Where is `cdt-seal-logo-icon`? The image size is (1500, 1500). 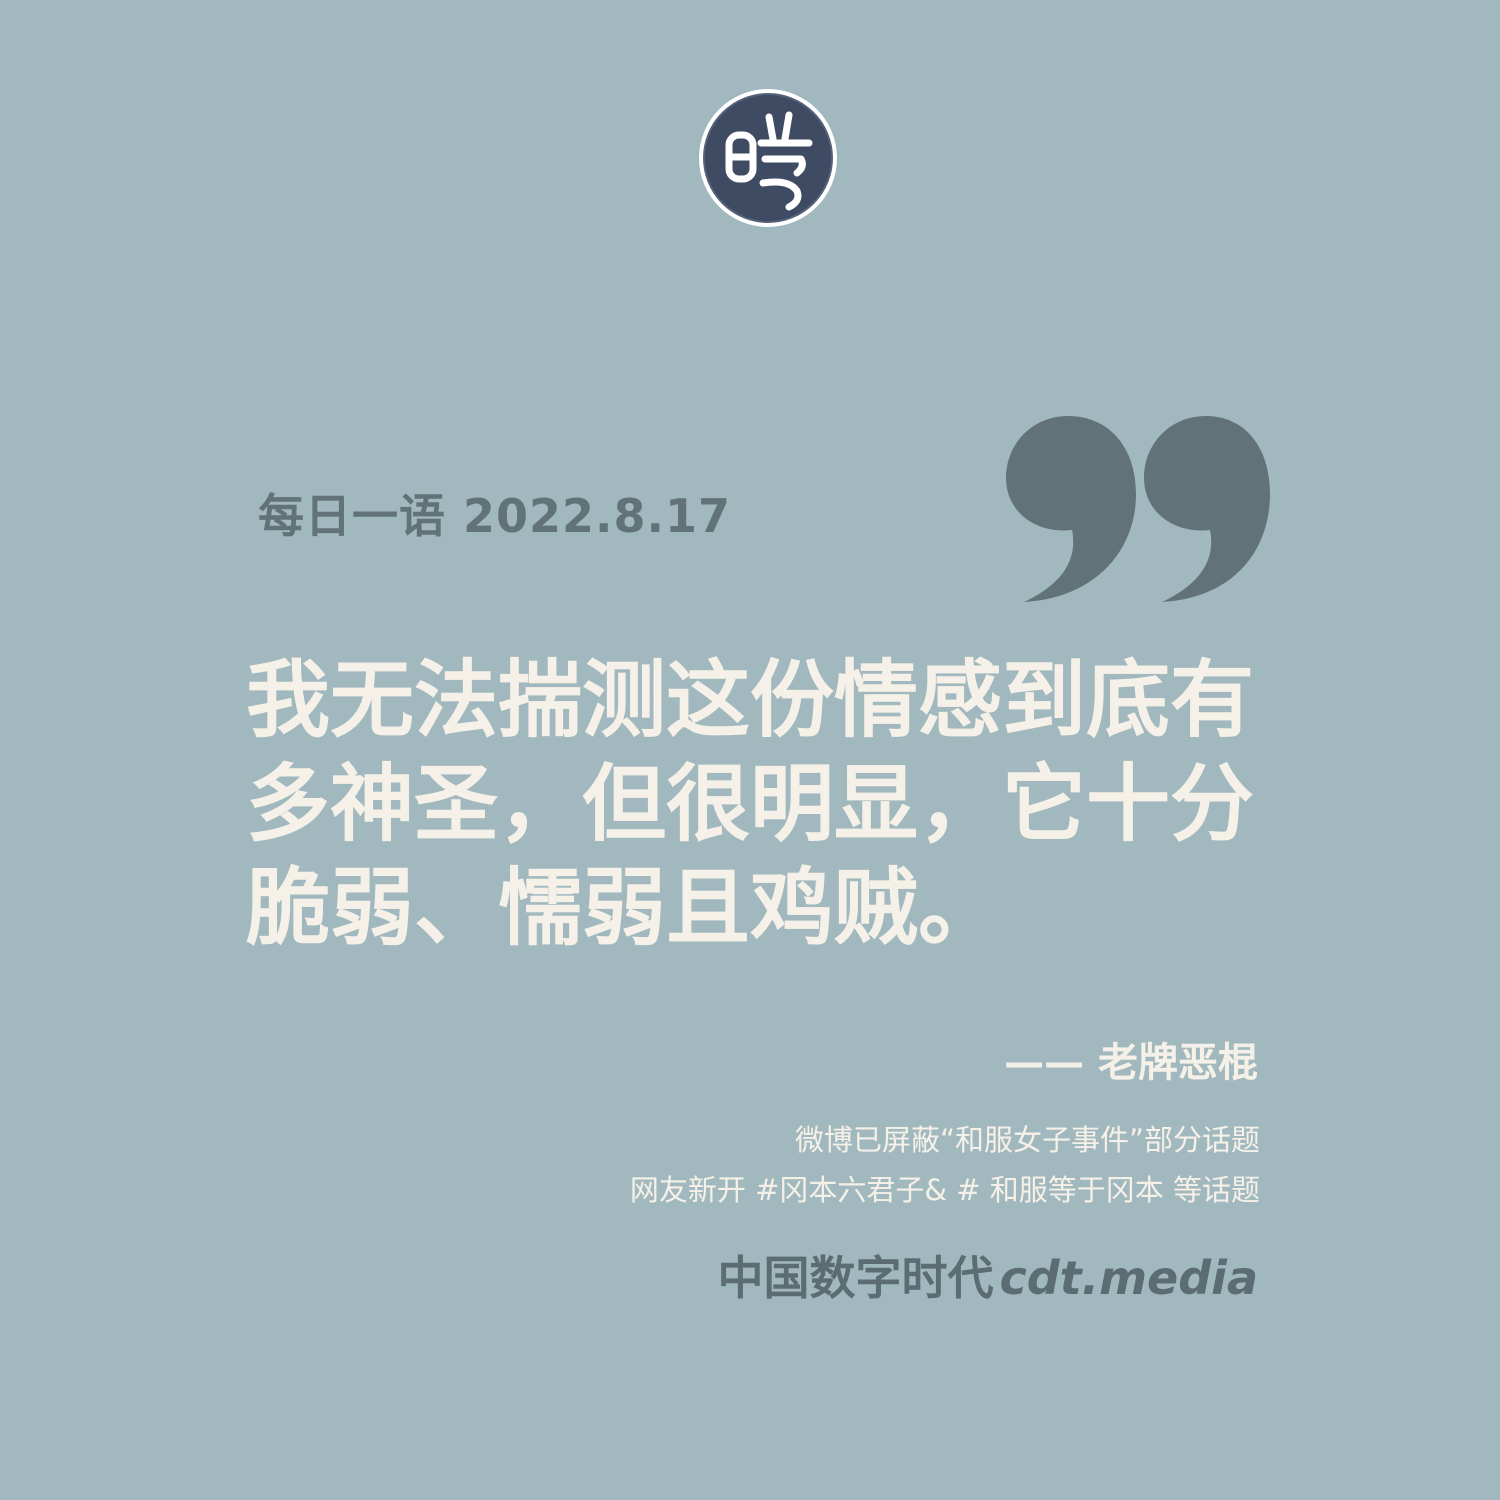
cdt-seal-logo-icon is located at coordinates (768, 158).